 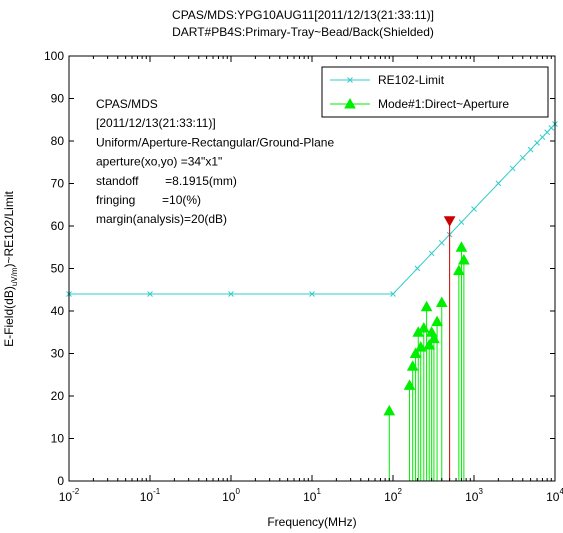 What do you see at coordinates (161, 219) in the screenshot?
I see `annotation-line: margin(analysis)=20(dB)` at bounding box center [161, 219].